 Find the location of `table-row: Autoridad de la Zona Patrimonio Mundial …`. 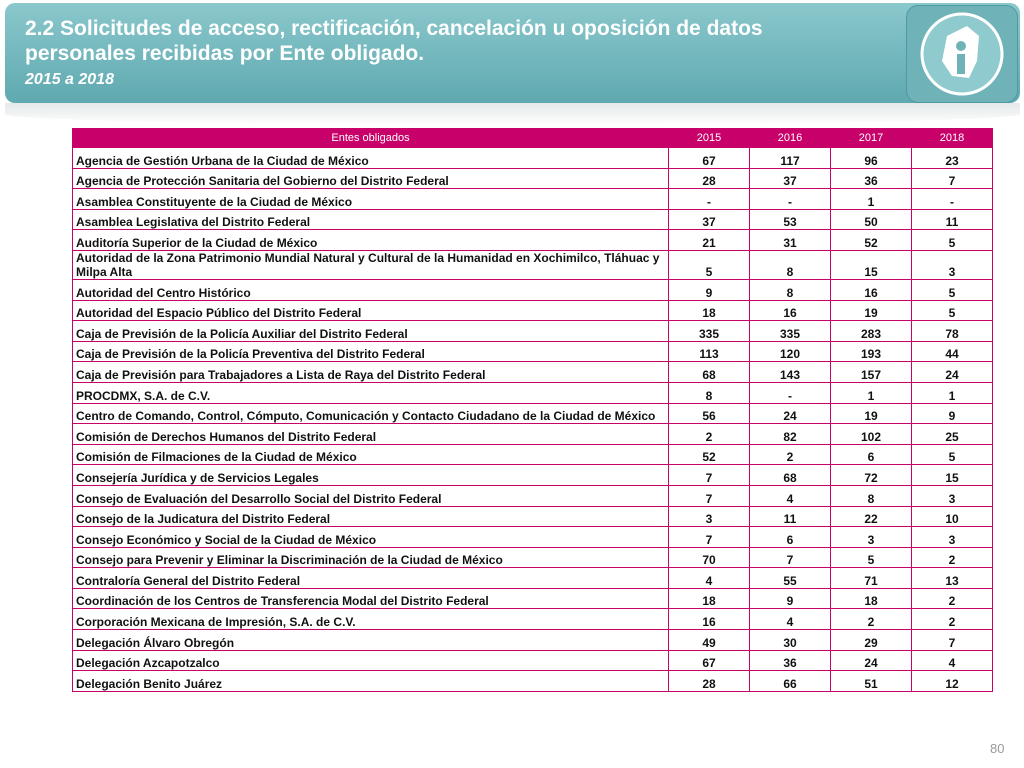

table-row: Autoridad de la Zona Patrimonio Mundial … is located at coordinates (532, 264).